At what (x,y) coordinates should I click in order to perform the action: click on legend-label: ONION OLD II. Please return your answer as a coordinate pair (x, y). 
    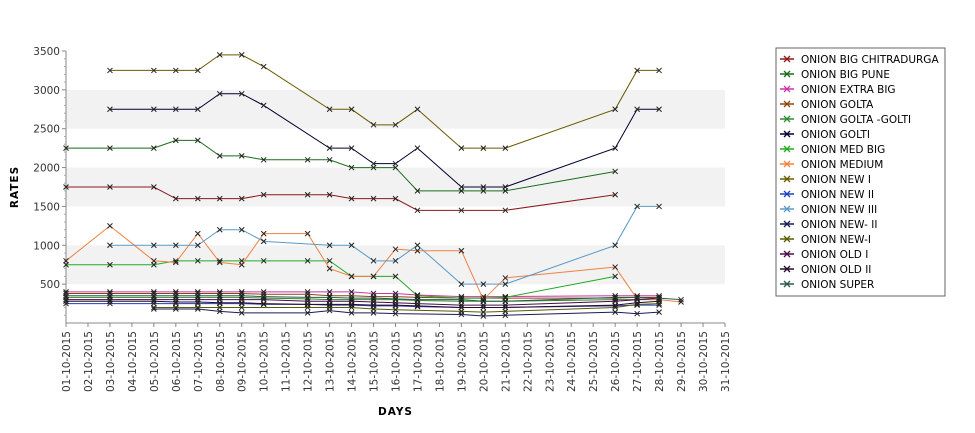
    Looking at the image, I should click on (836, 270).